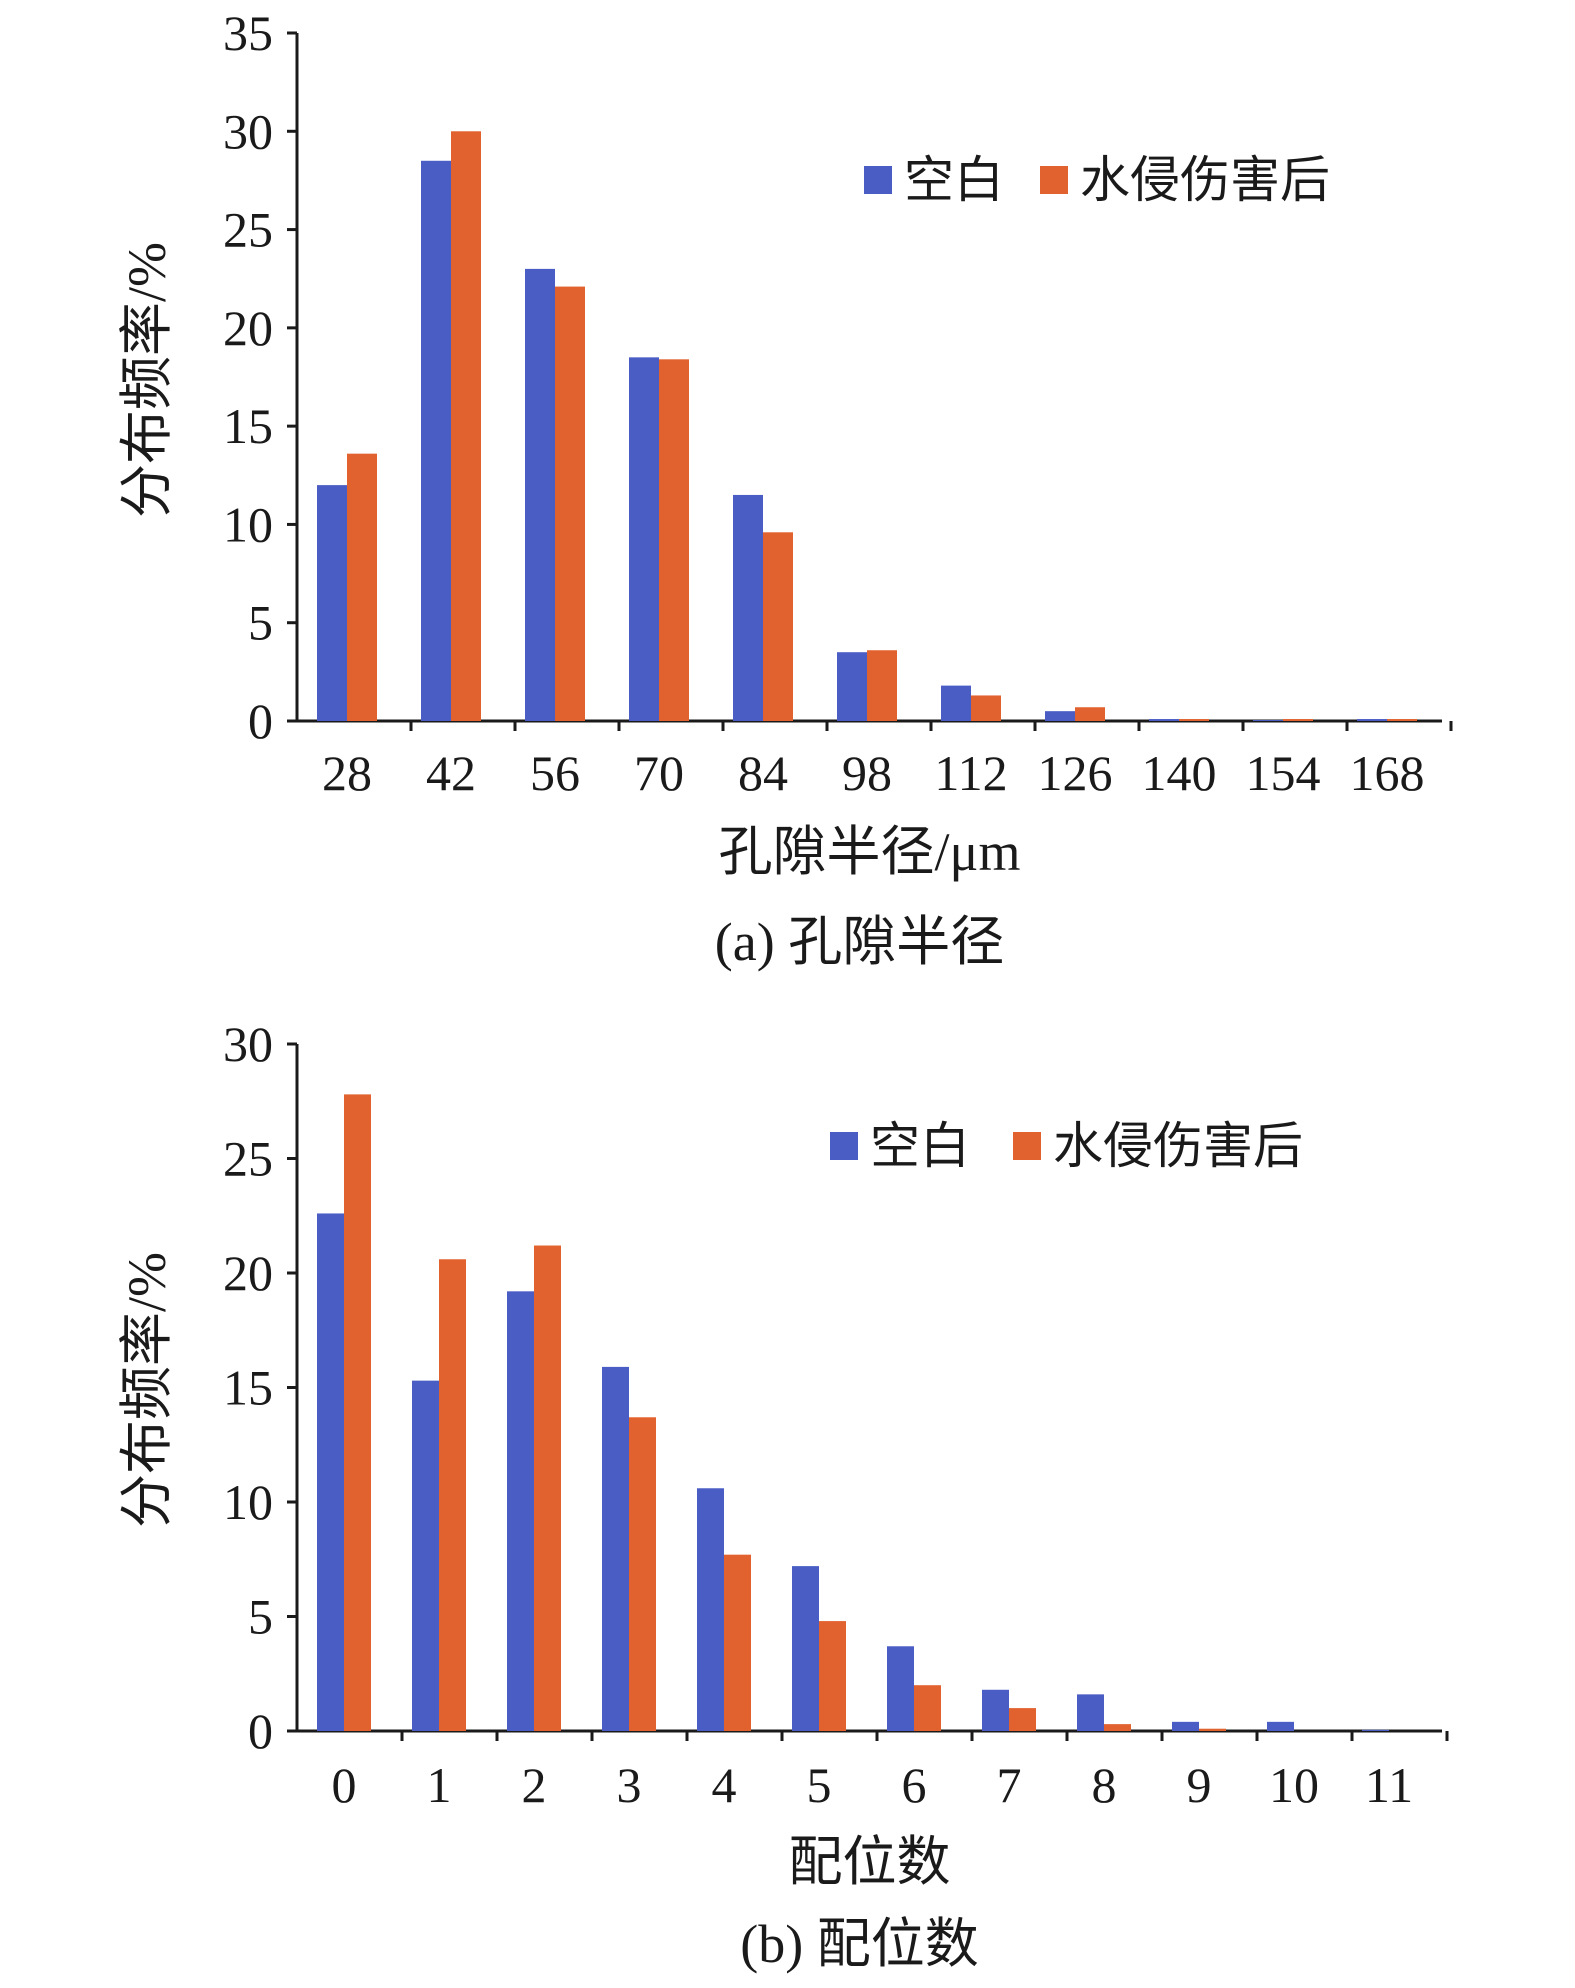 This screenshot has width=1575, height=1988. What do you see at coordinates (859, 942) in the screenshot?
I see `figure-caption: (a) 孔隙半径` at bounding box center [859, 942].